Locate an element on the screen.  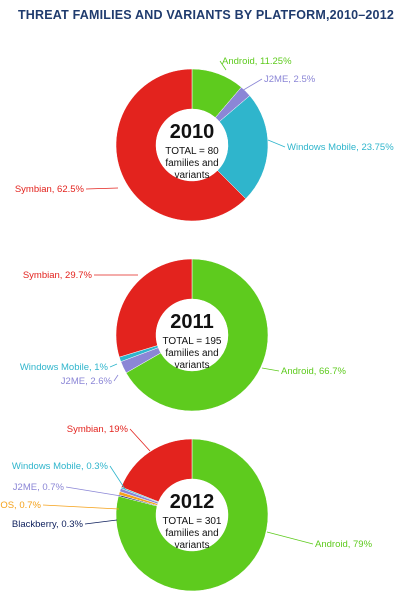
center-text-2010-1: families and is located at coordinates (191, 163).